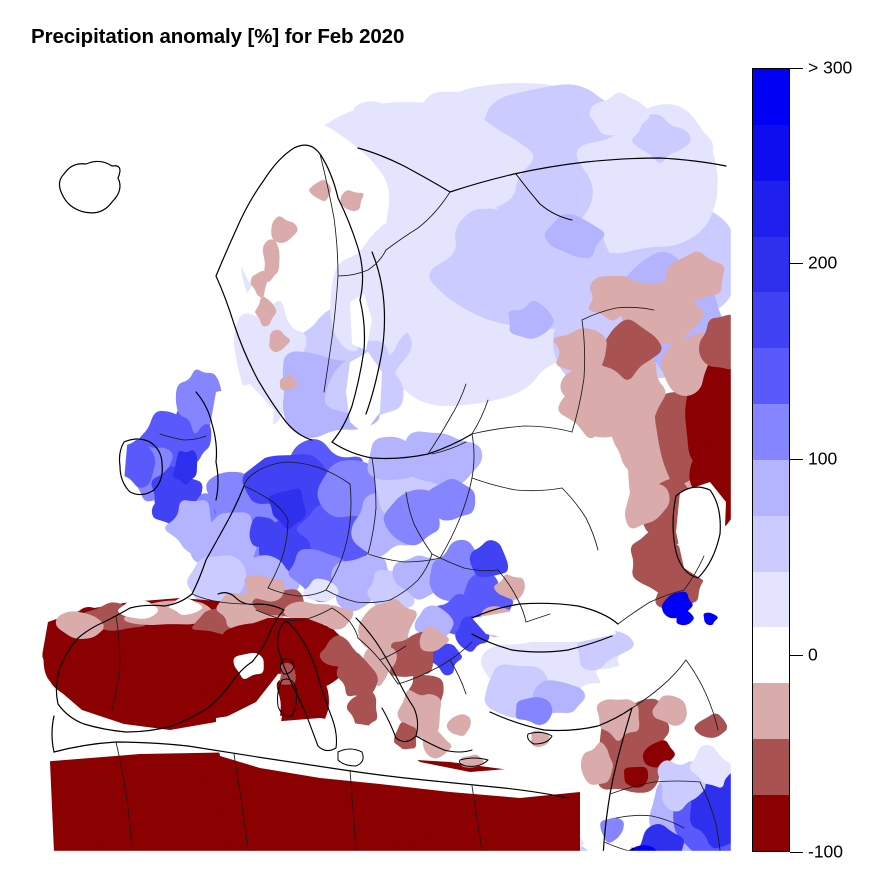 This screenshot has height=875, width=875. Describe the element at coordinates (813, 654) in the screenshot. I see `colorbar-tick-label: 0` at that location.